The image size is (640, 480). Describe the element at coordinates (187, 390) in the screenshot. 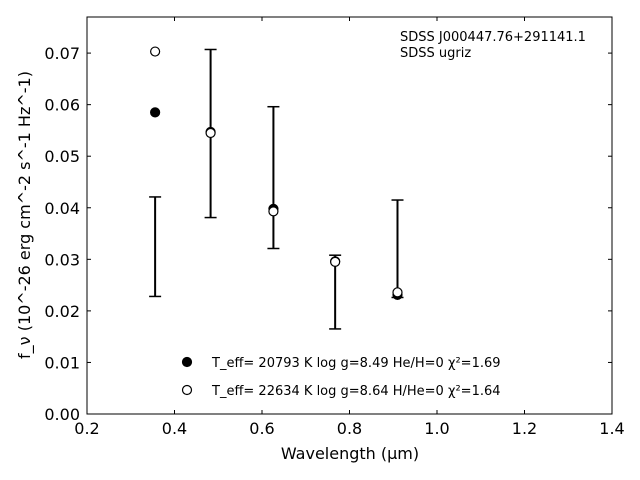

I see `legend-marker-open` at that location.